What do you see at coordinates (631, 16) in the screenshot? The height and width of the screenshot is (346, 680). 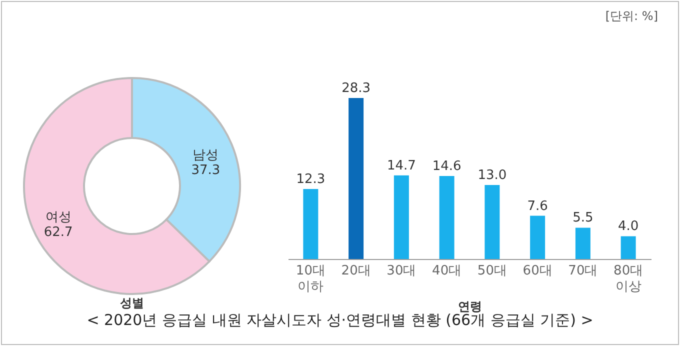 I see `text: [단위: %]` at bounding box center [631, 16].